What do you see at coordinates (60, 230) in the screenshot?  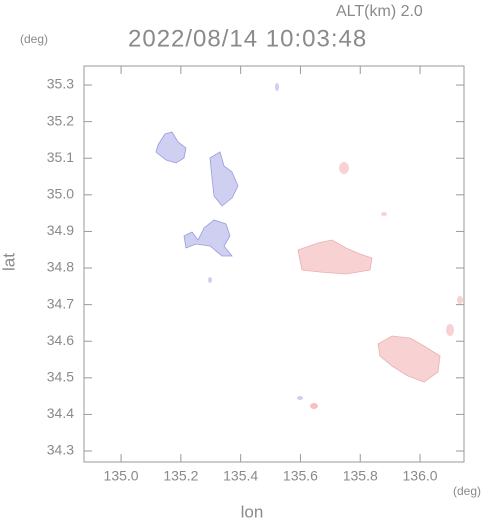 I see `y-tick-label: 34.9` at bounding box center [60, 230].